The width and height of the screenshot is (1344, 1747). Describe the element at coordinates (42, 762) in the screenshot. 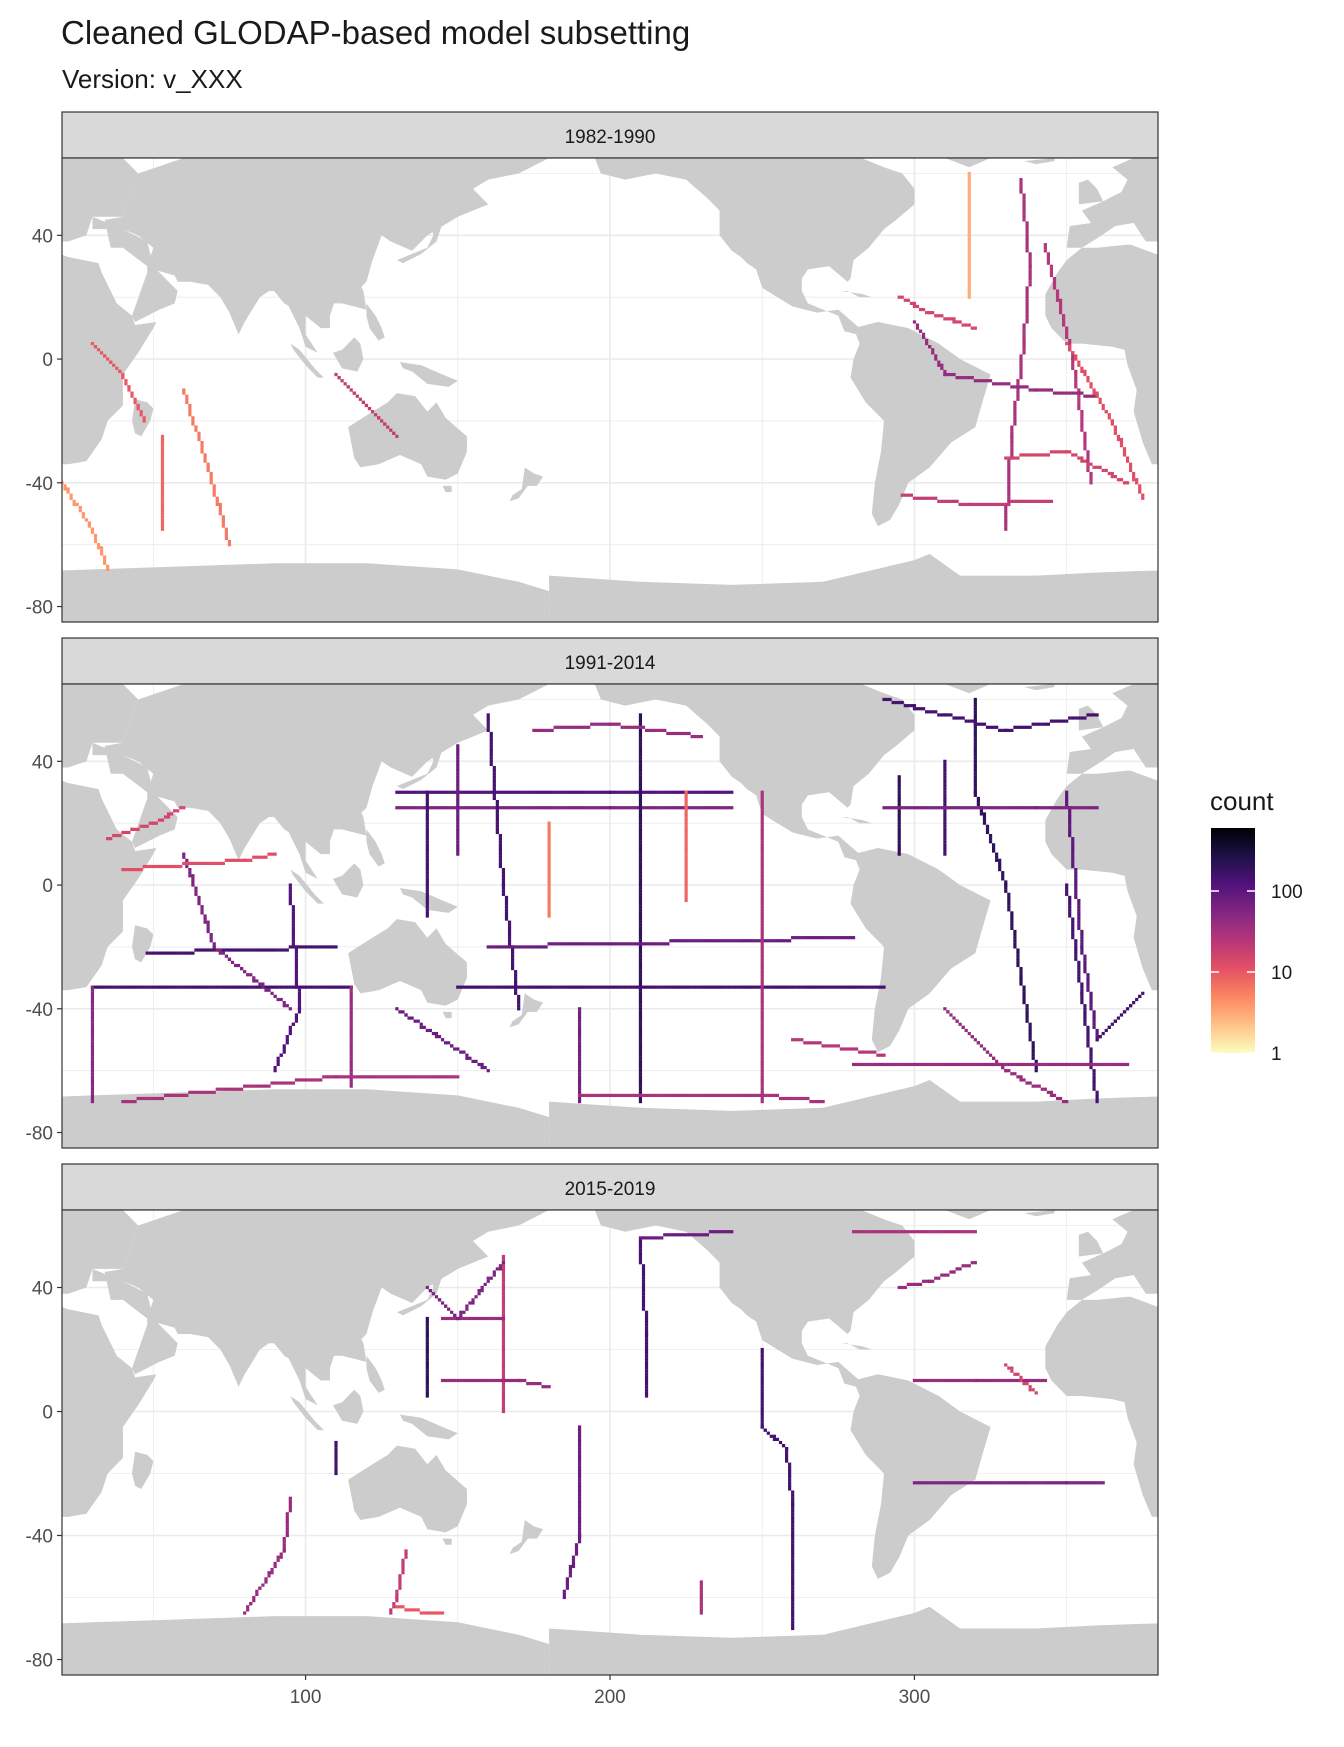

I see `y-tick-label: 40` at that location.